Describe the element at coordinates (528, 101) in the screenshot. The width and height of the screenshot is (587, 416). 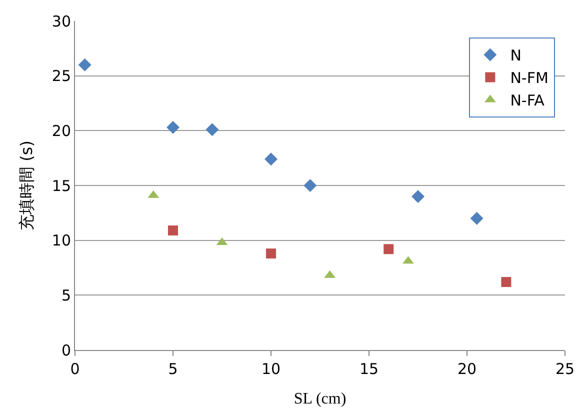
I see `legend-label: N-FA` at that location.